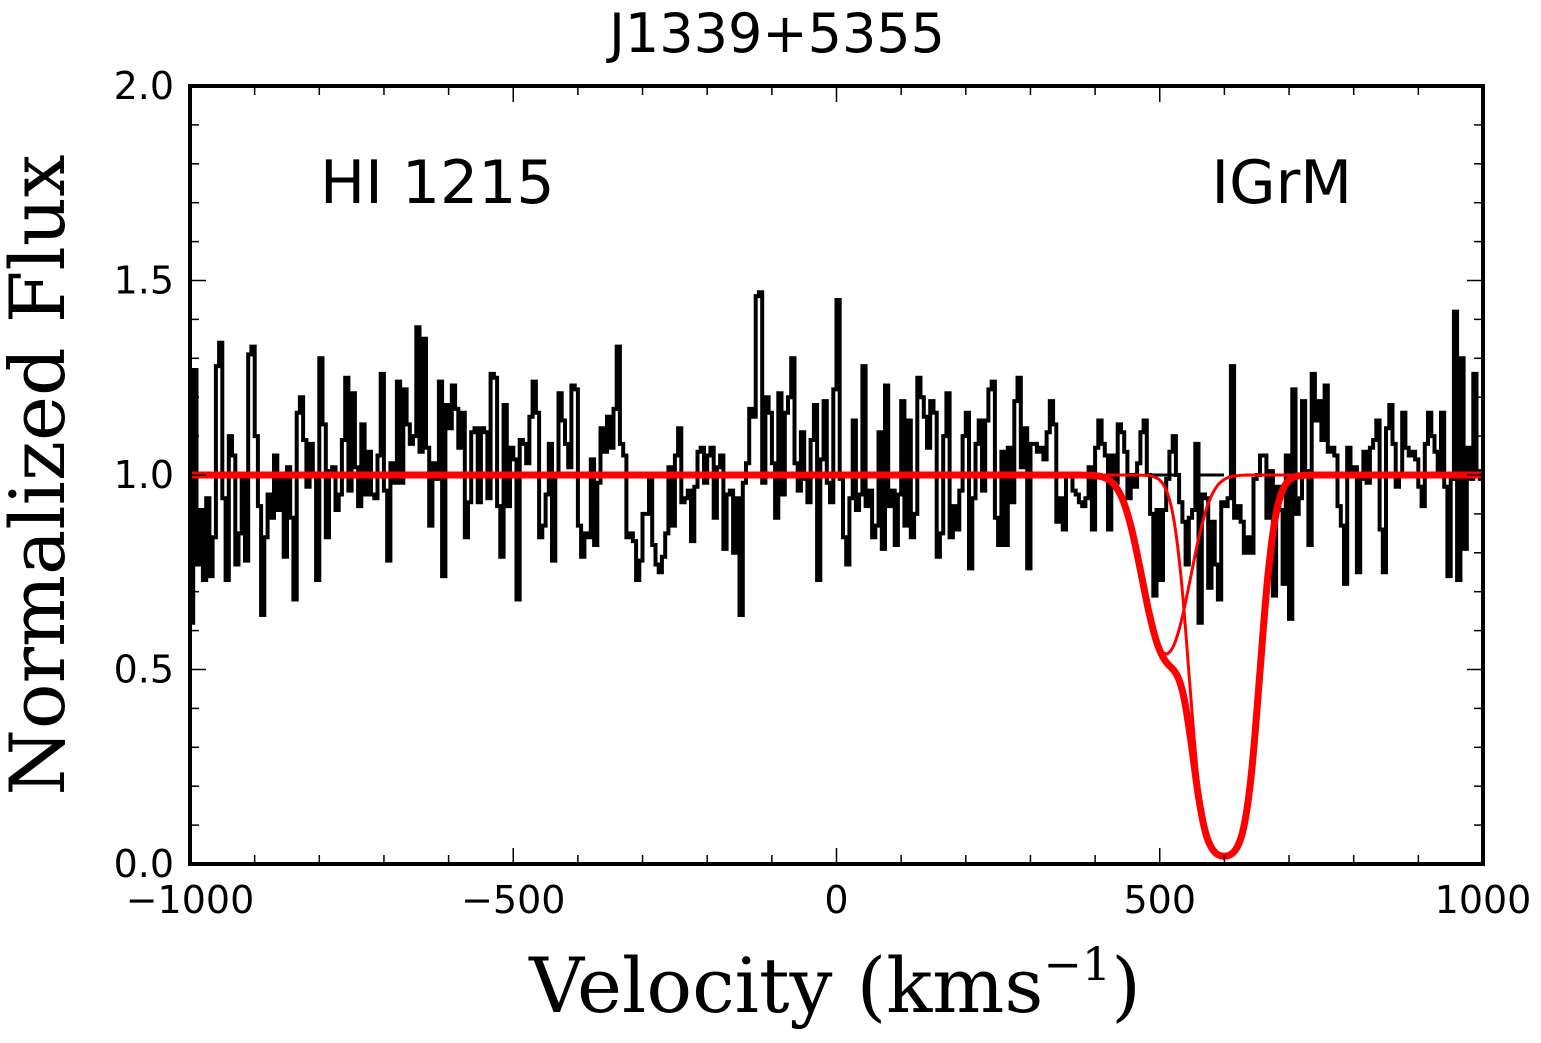 This screenshot has height=1043, width=1541. Describe the element at coordinates (144, 86) in the screenshot. I see `y-tick-label: 2.0` at that location.